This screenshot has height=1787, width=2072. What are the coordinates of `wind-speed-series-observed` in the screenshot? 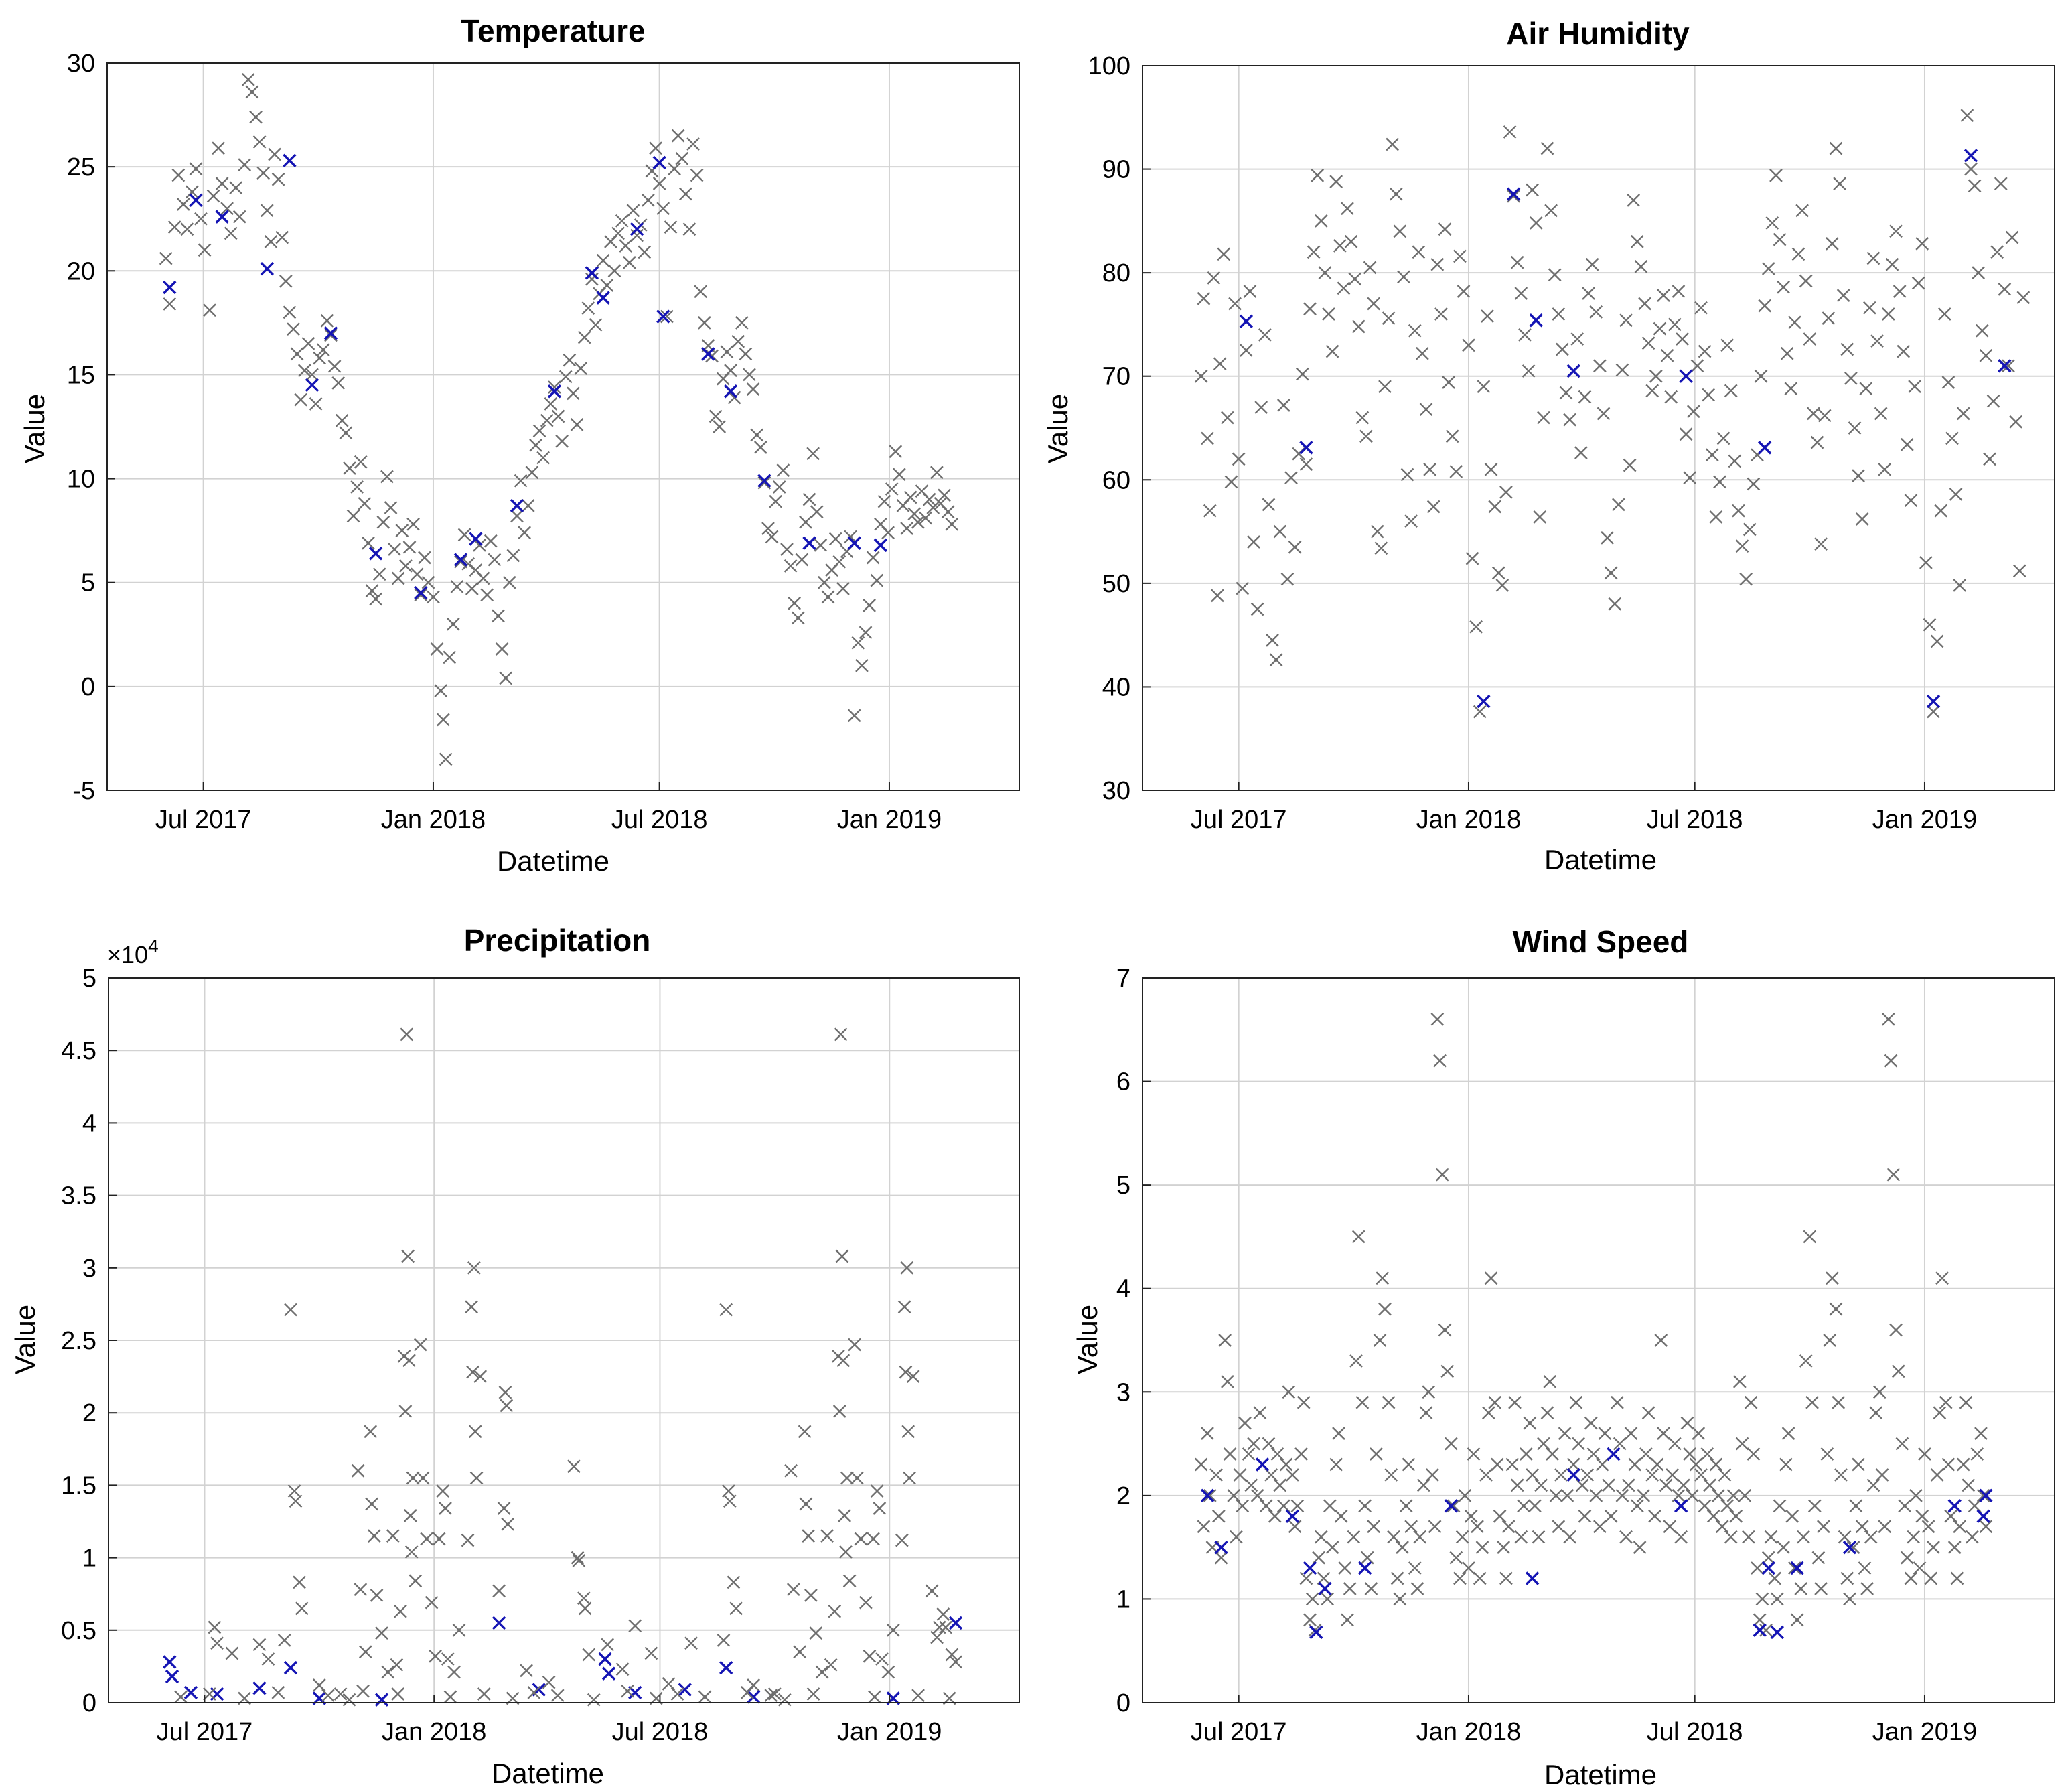 It's located at (1593, 1324).